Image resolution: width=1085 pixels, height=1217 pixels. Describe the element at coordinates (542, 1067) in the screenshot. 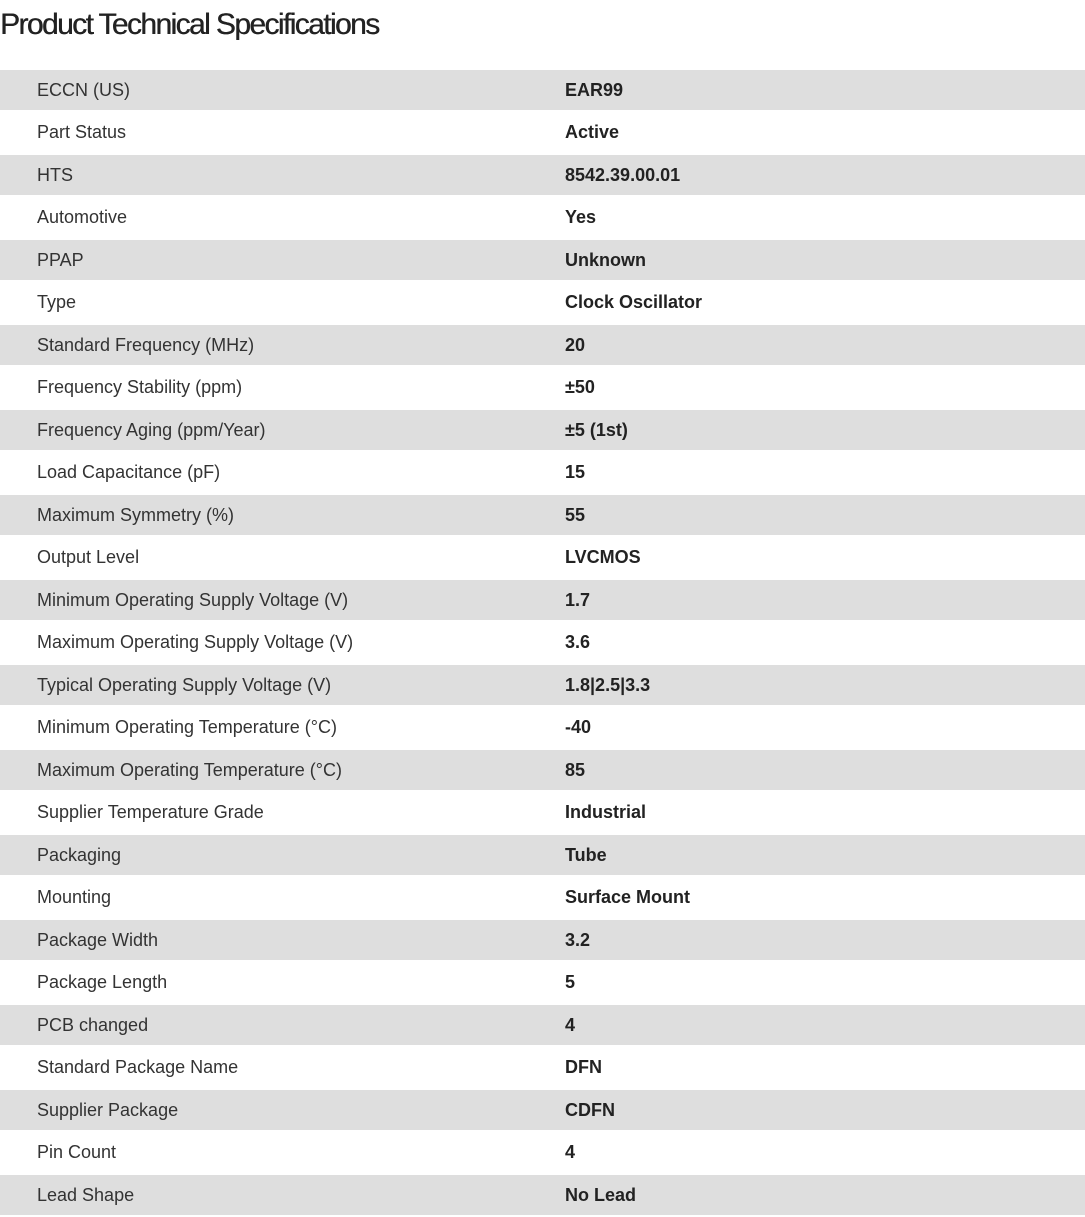

I see `spec-row: Standard Package Name DFN` at that location.